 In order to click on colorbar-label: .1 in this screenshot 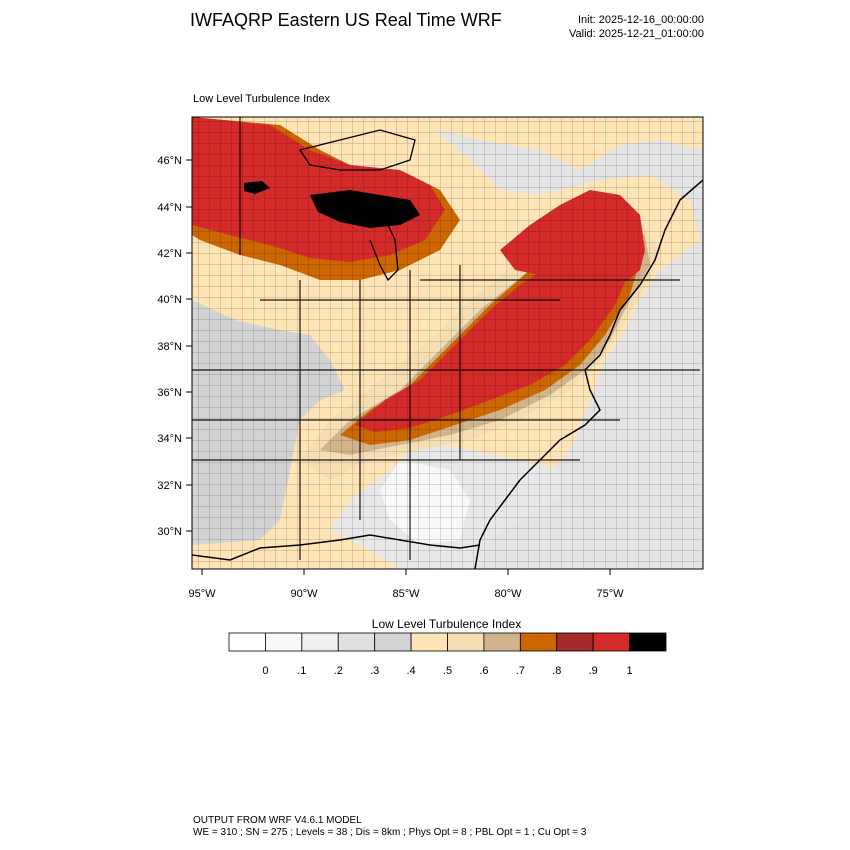, I will do `click(301, 671)`.